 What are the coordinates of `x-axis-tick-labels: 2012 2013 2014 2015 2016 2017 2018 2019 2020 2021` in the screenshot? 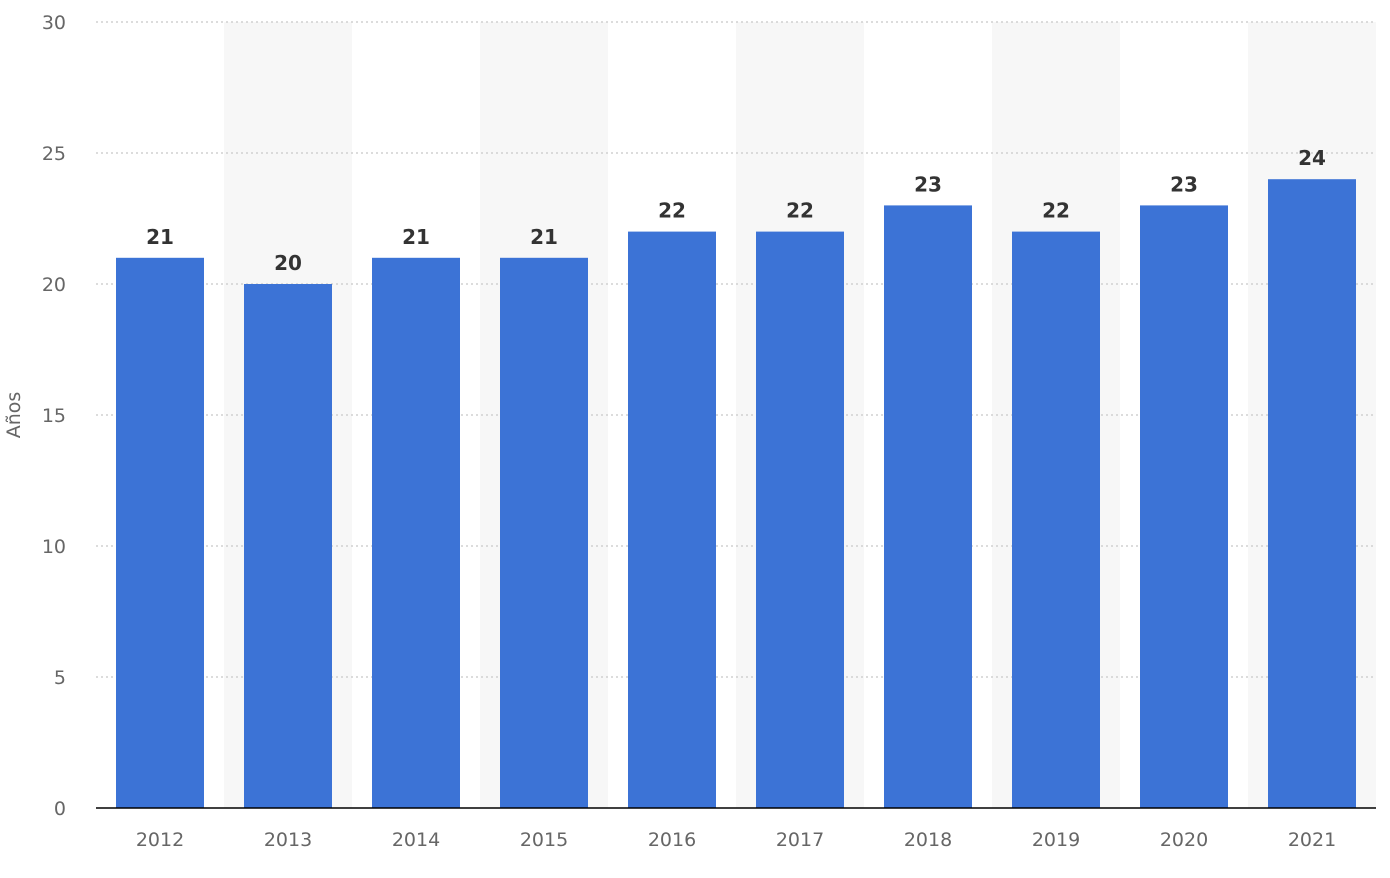 It's located at (736, 840).